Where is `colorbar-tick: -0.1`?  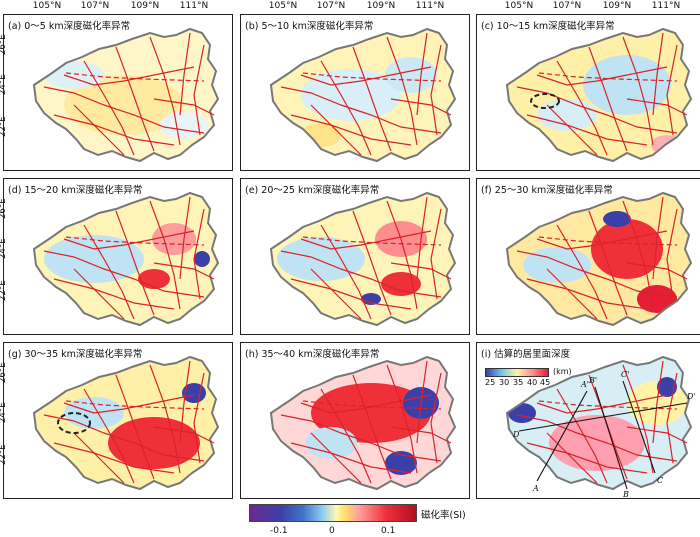 colorbar-tick: -0.1 is located at coordinates (279, 531).